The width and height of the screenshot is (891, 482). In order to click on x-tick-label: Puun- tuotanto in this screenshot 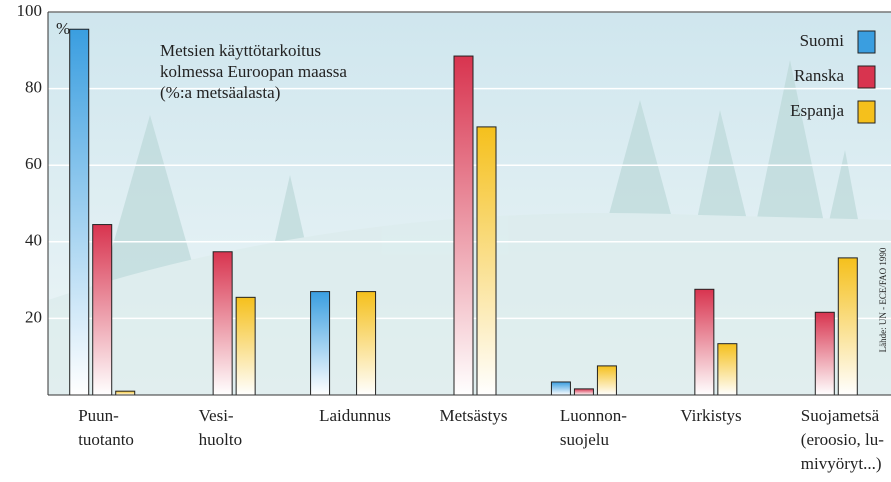, I will do `click(106, 427)`.